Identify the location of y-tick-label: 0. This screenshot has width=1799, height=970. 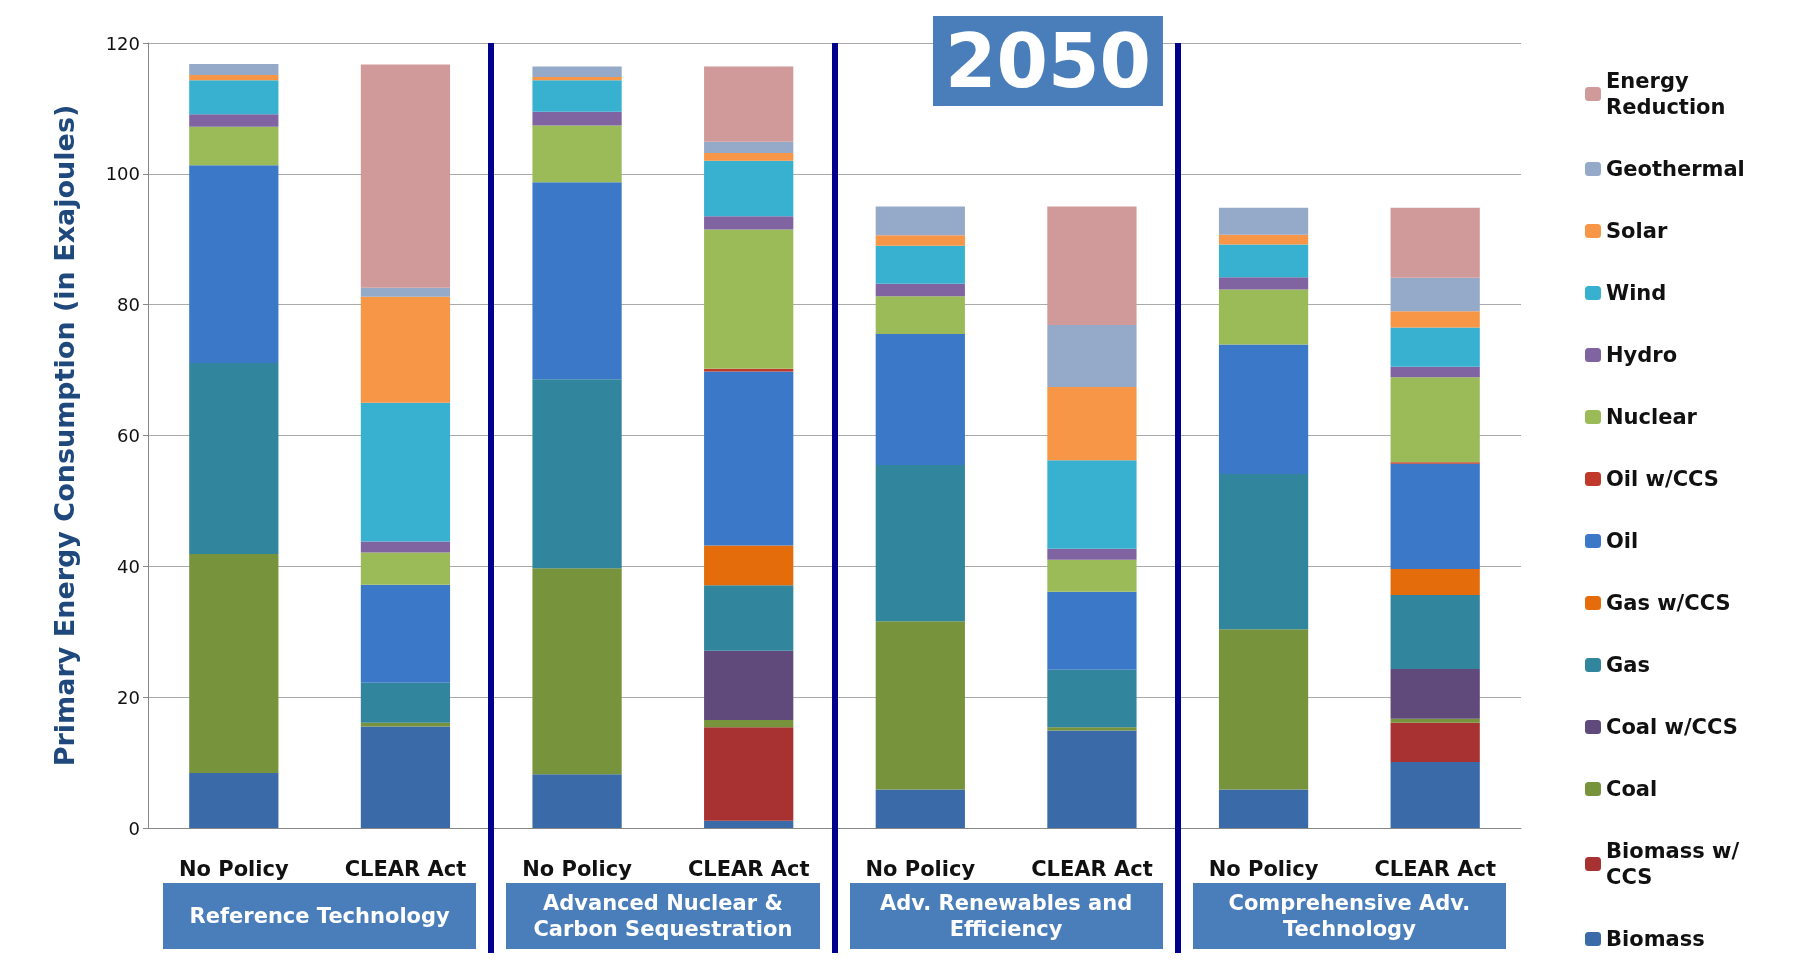
(134, 828).